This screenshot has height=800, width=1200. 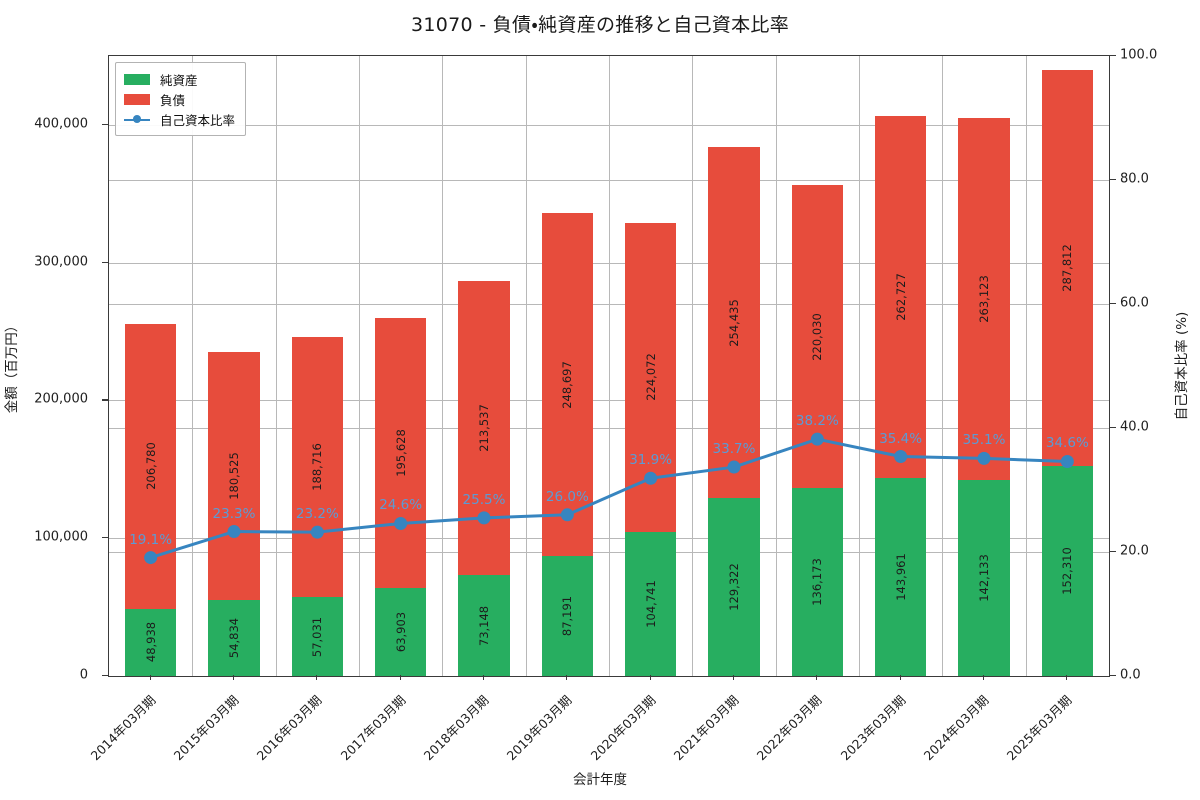 I want to click on legend-item-label: 自己資本比率, so click(x=198, y=120).